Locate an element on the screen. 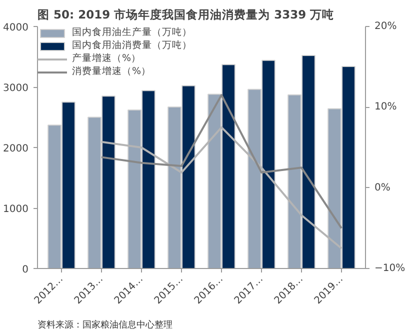  legend-label: 国内食用油消费量（万吨） is located at coordinates (132, 45).